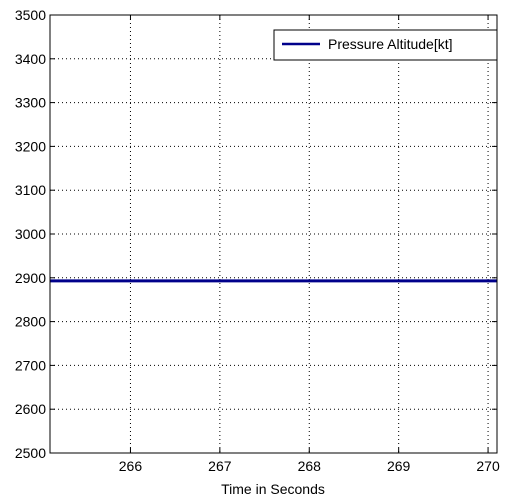  I want to click on y-tick-label: 2800, so click(30, 322).